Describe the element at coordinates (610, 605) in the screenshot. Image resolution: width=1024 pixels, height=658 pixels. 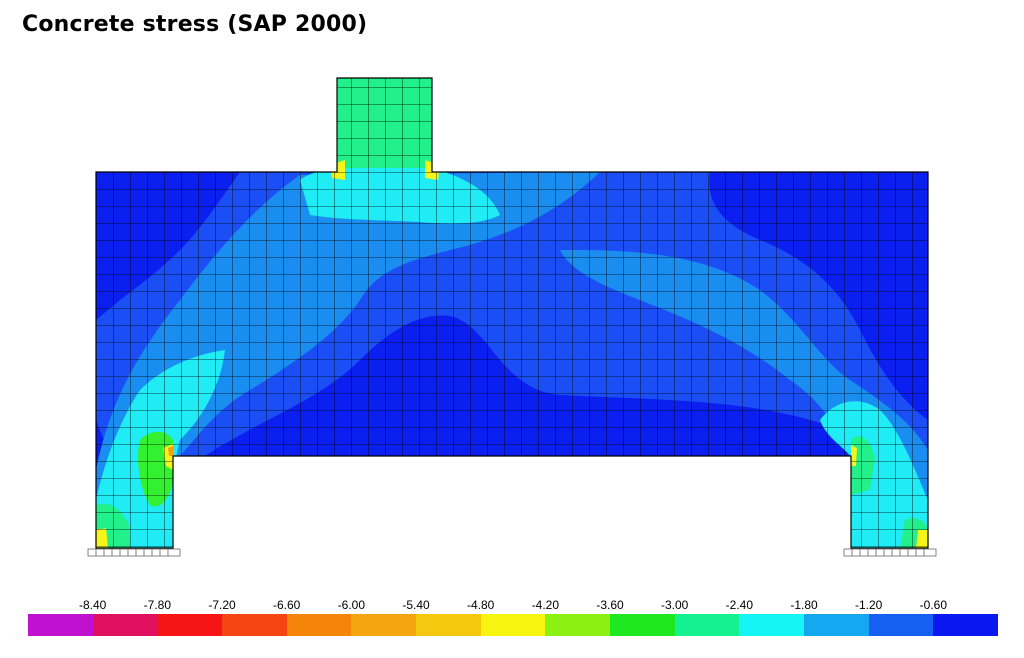
I see `legend-label: -3.60` at that location.